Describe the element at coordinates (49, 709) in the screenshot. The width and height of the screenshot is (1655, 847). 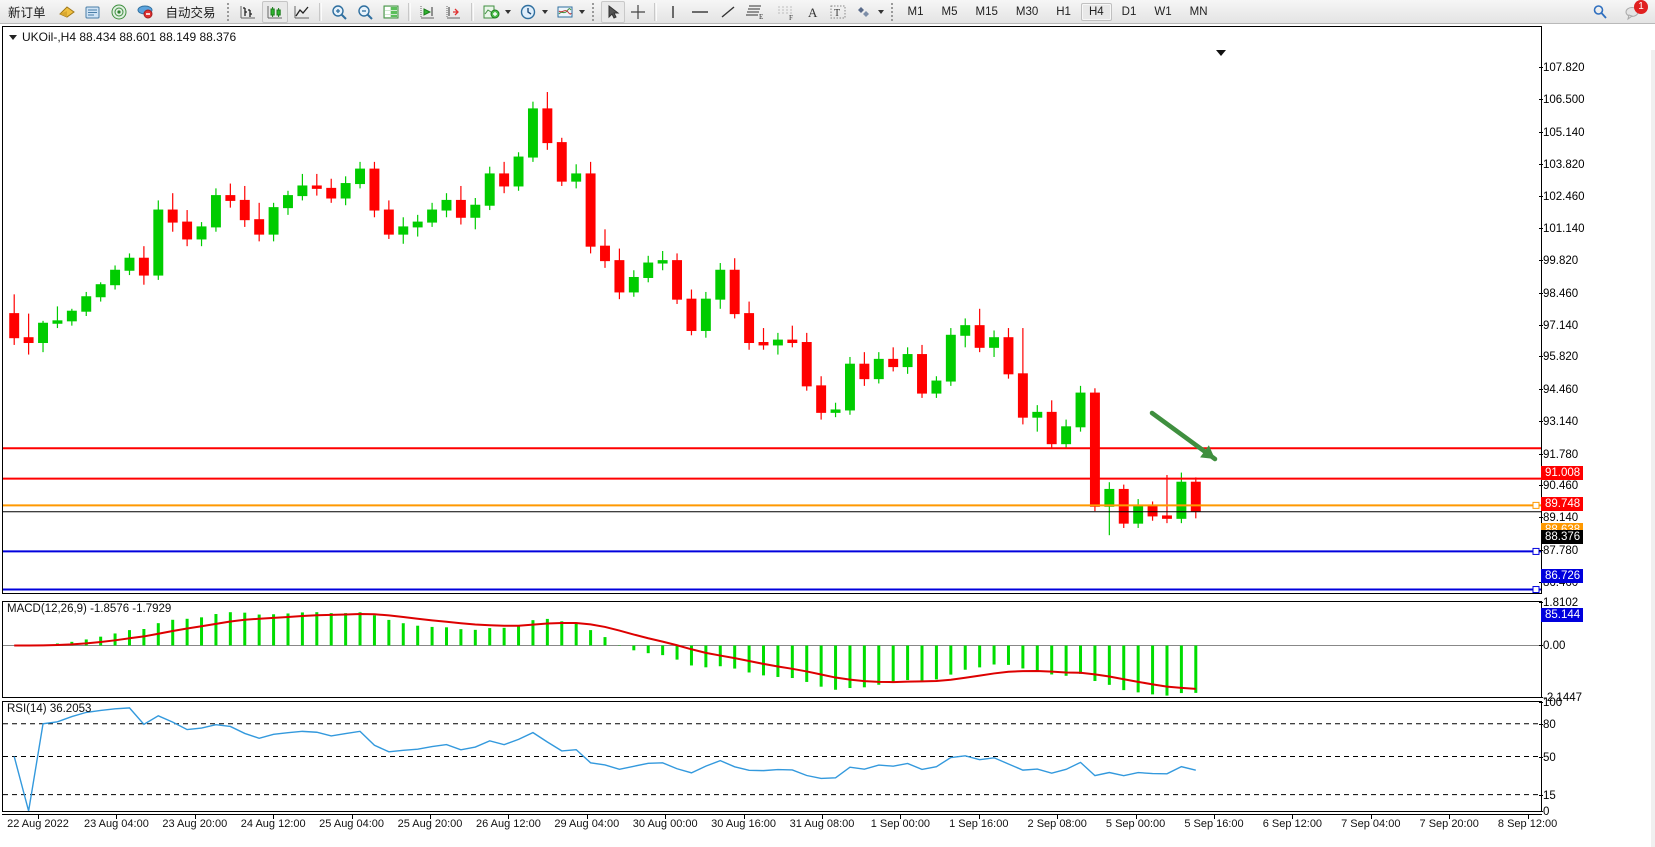
I see `rsi-label: RSI(14) 36.2053` at that location.